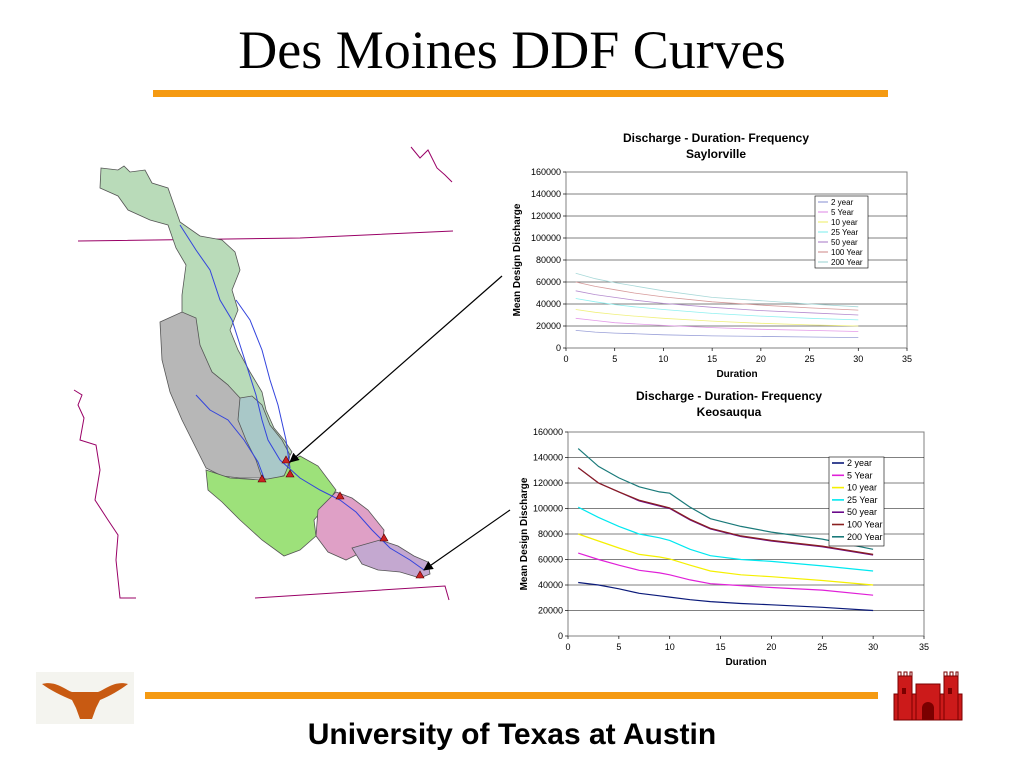  Describe the element at coordinates (391, 559) in the screenshot. I see `lower-watershed` at that location.